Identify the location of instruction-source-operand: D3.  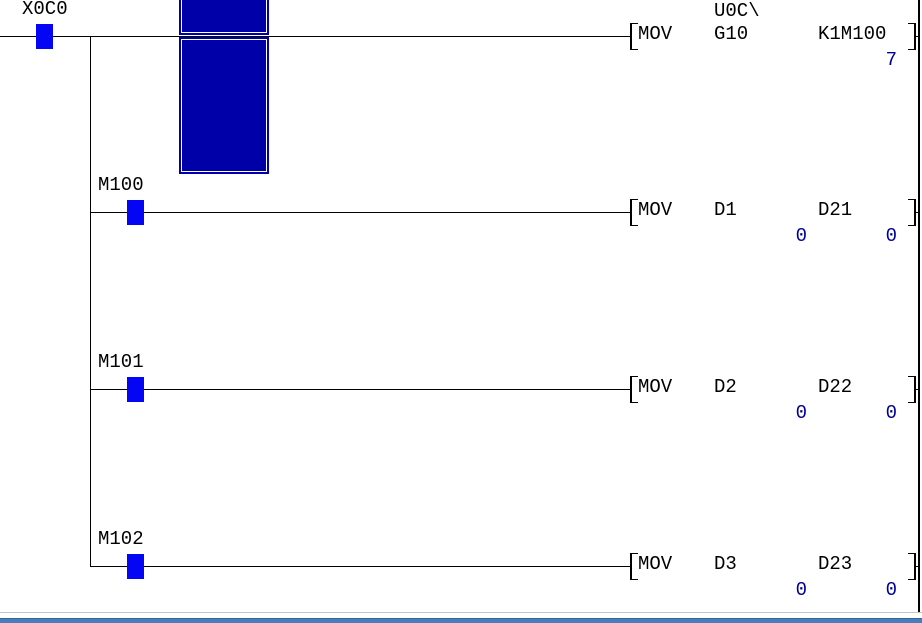
(725, 564).